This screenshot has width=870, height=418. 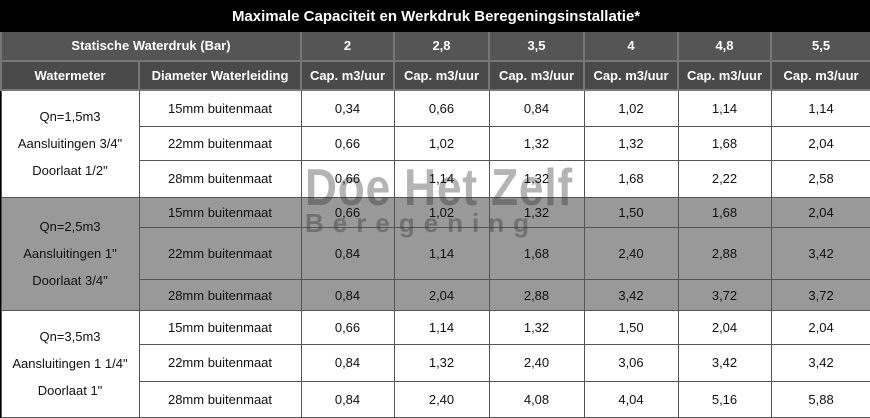 I want to click on capacity-cell: 4,04, so click(x=631, y=399).